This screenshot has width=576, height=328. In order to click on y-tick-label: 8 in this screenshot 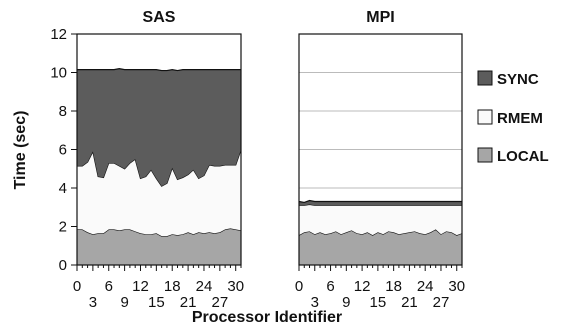, I will do `click(63, 111)`.